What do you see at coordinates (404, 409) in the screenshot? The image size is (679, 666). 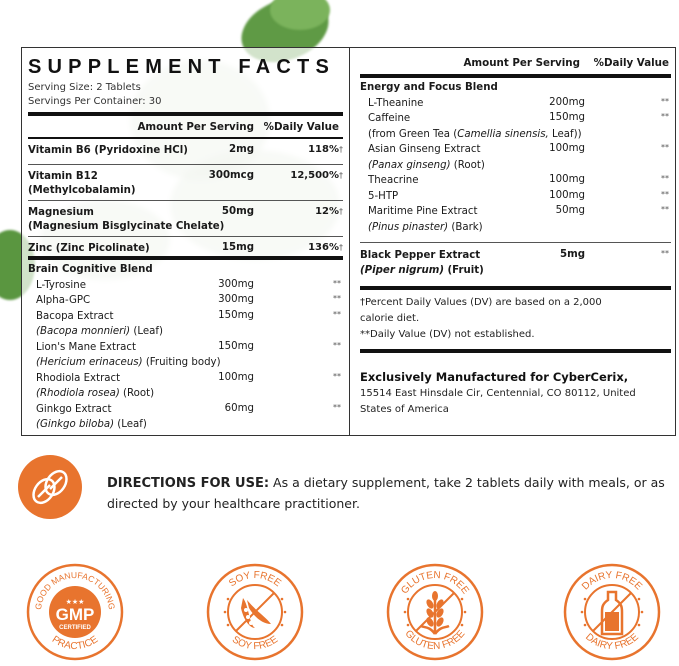 I see `address-line-2: States of America` at bounding box center [404, 409].